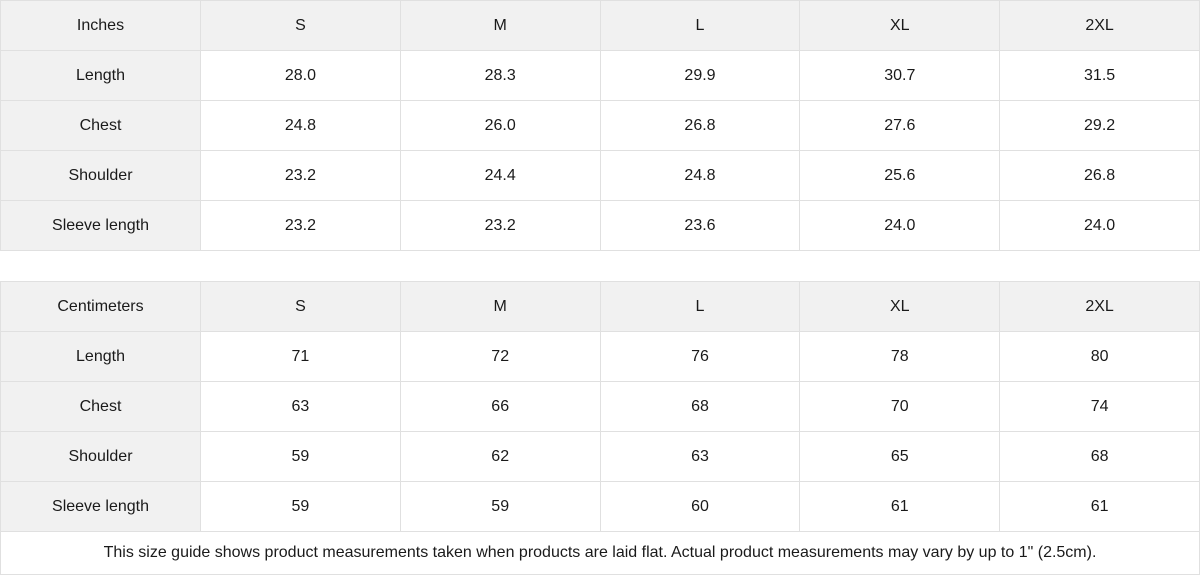  Describe the element at coordinates (700, 75) in the screenshot. I see `cell-value: 29.9` at that location.